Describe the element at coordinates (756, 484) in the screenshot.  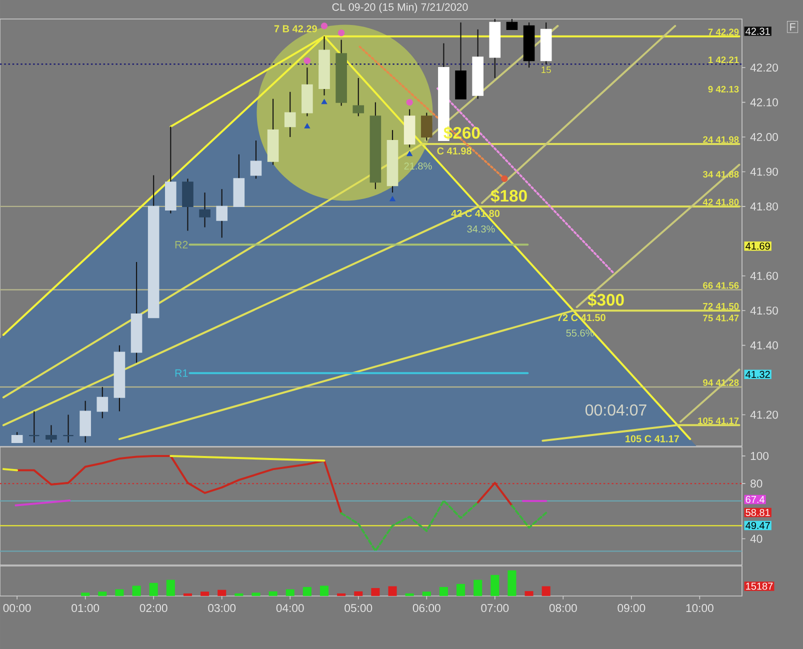
I see `y-tick-label: 80` at that location.